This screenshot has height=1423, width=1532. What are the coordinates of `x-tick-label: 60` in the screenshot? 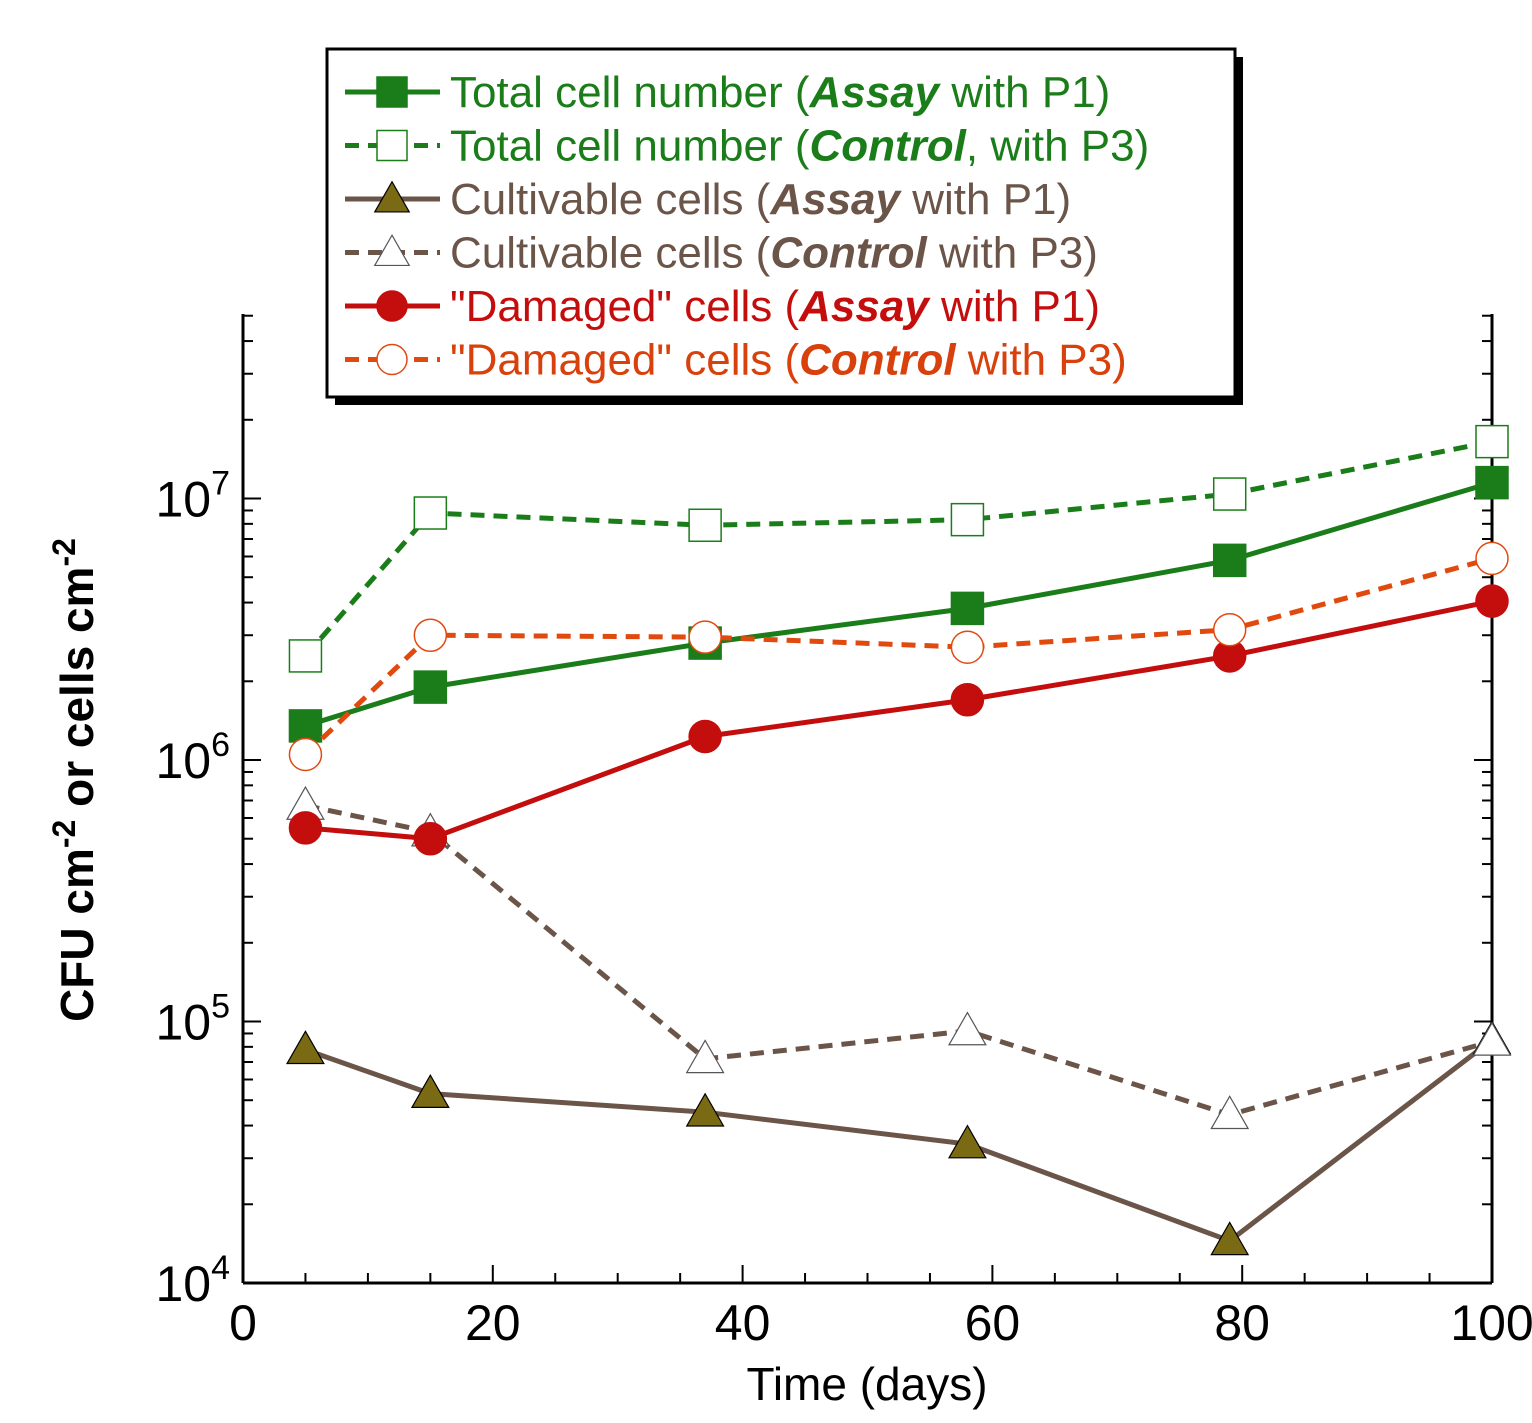 It's located at (993, 1323).